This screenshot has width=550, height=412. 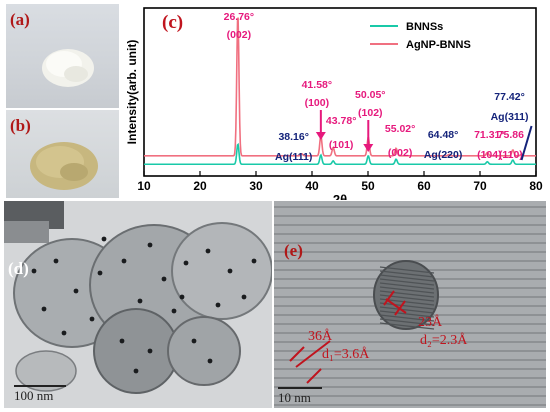 I want to click on series-line-bnnss, so click(x=340, y=154).